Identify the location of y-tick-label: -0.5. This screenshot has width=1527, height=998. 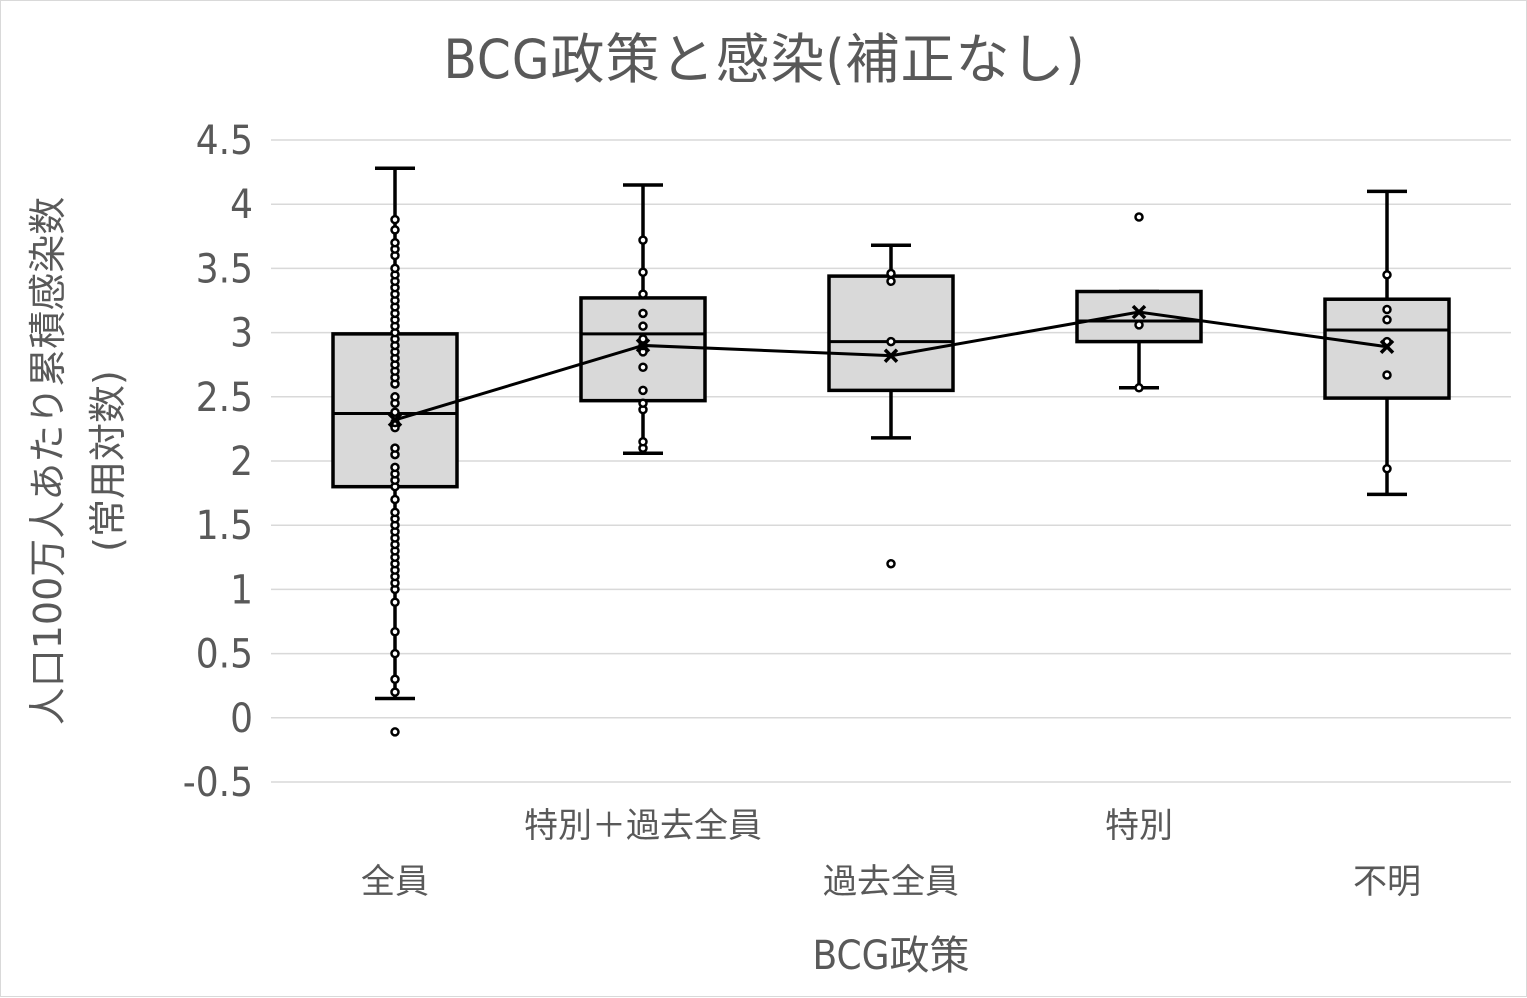
(218, 783).